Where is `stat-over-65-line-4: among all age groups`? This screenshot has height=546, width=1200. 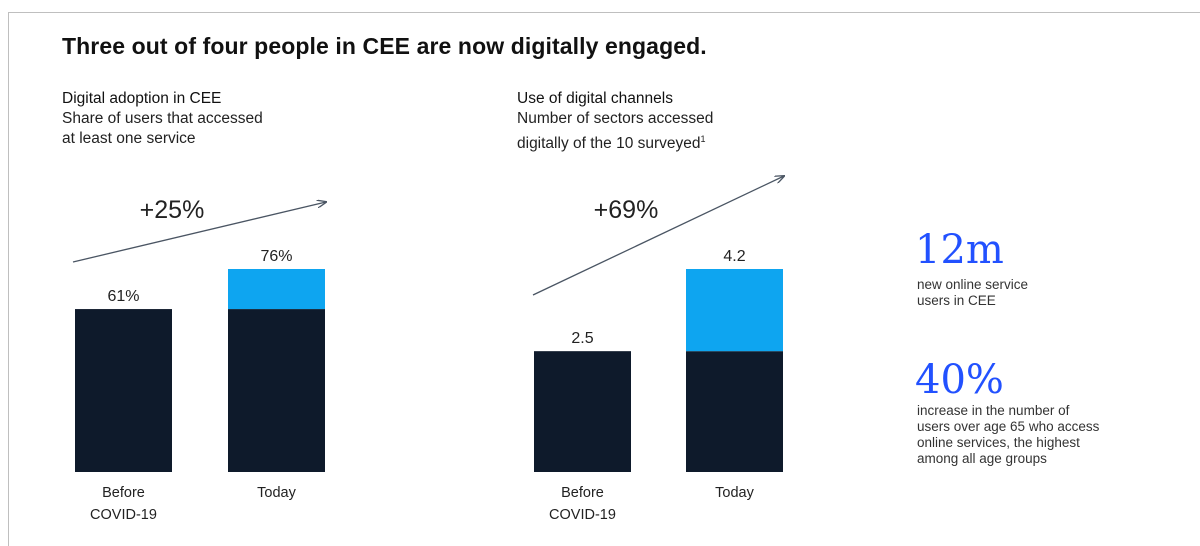
stat-over-65-line-4: among all age groups is located at coordinates (982, 458).